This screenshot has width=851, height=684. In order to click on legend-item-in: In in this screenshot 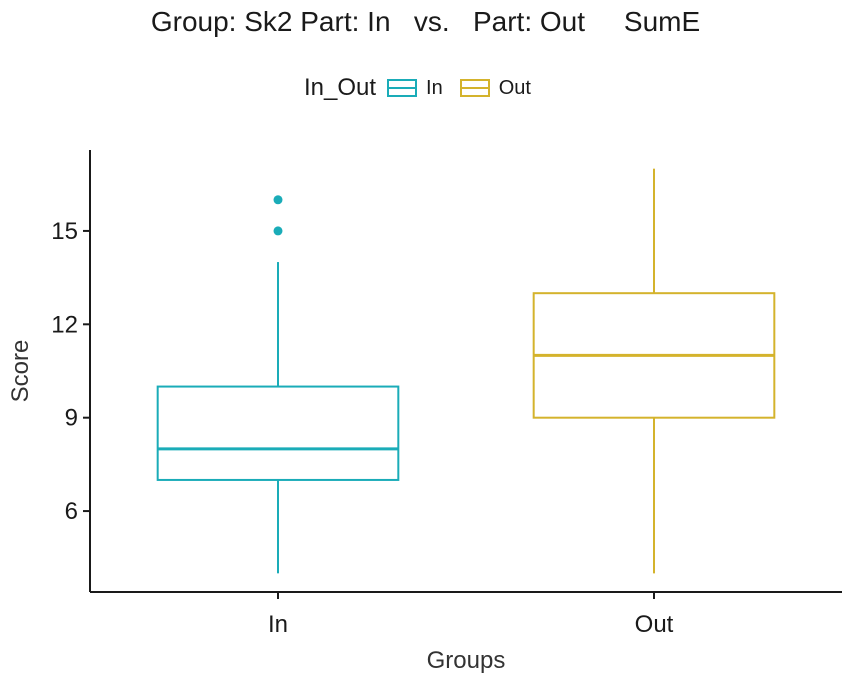, I will do `click(414, 88)`.